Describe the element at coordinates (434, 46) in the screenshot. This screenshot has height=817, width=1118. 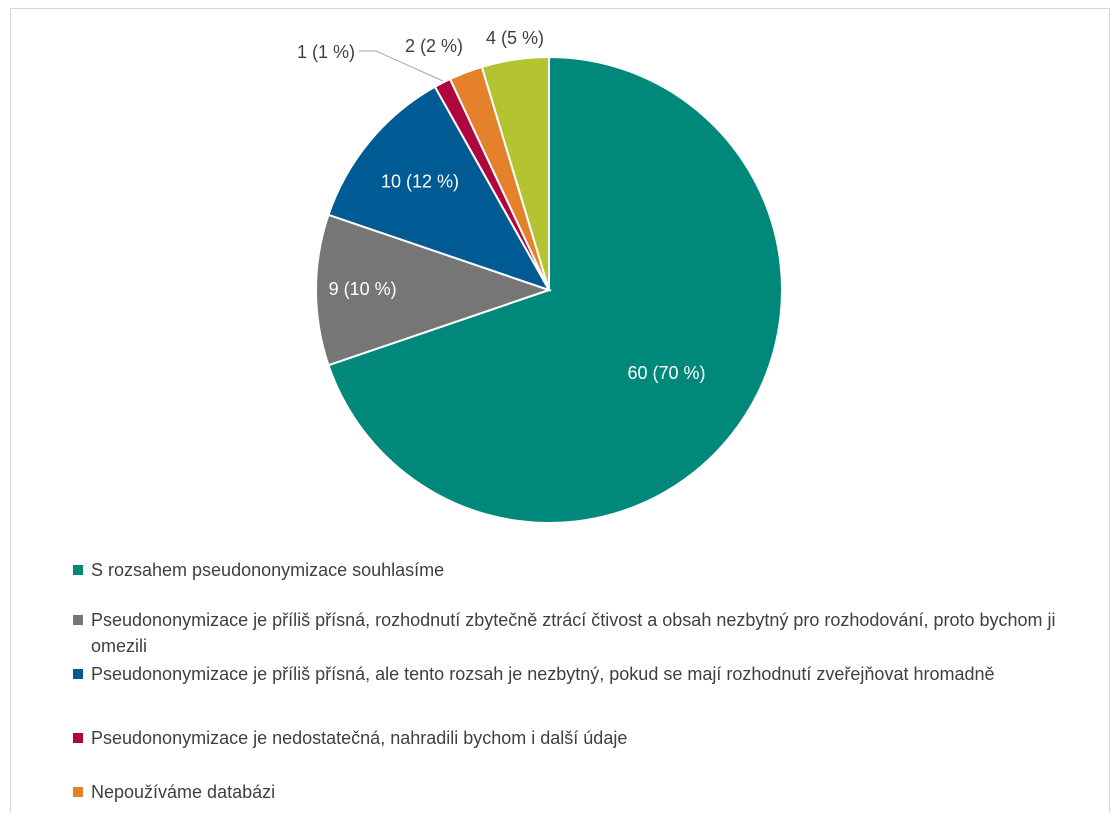
I see `slice-label: 2 (2 %)` at that location.